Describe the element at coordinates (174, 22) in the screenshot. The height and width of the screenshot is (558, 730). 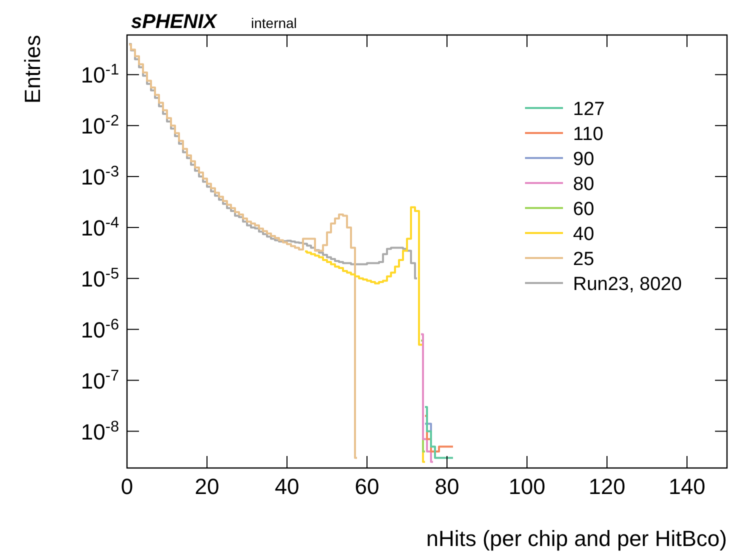
I see `chart-title: sPHENIX` at that location.